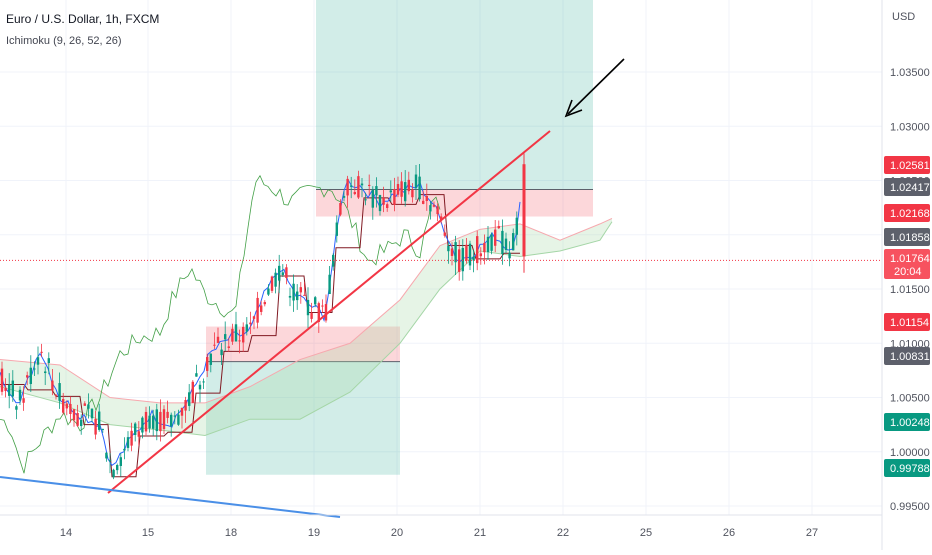 The image size is (932, 555). I want to click on price-badge-label: 1.01154, so click(909, 323).